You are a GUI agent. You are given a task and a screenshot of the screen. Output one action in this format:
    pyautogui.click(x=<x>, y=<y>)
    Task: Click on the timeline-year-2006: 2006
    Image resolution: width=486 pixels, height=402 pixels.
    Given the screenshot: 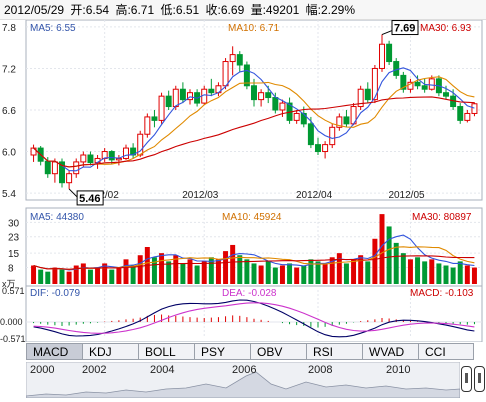 What is the action you would take?
    pyautogui.click(x=244, y=370)
    